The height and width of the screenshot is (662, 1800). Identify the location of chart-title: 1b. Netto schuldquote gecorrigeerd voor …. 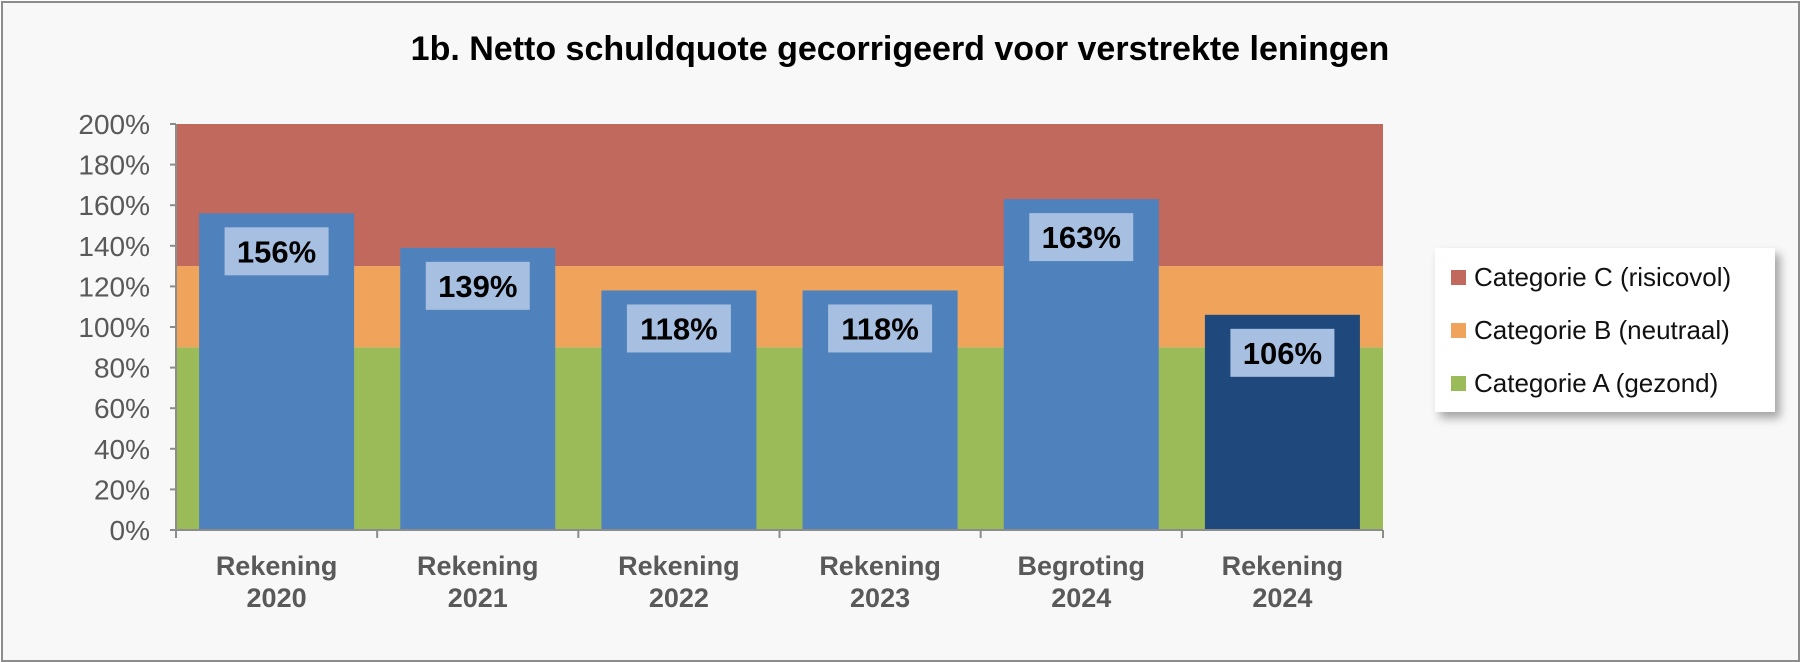
(900, 49).